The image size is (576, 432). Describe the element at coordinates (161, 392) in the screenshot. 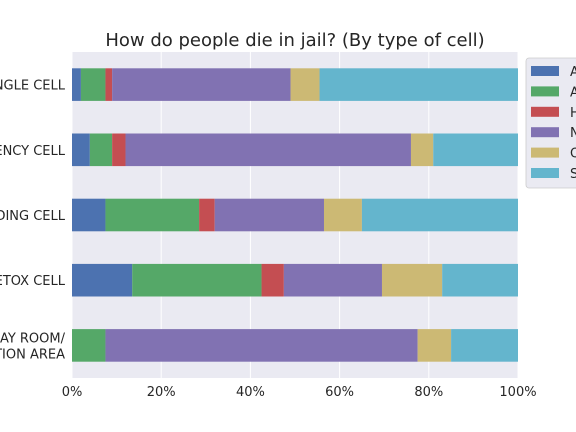

I see `x-tick-label: 20%` at that location.